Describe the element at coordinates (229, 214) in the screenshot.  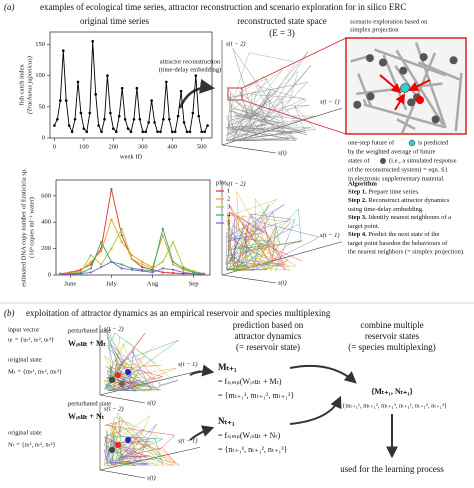
I see `legend-label: 4` at that location.